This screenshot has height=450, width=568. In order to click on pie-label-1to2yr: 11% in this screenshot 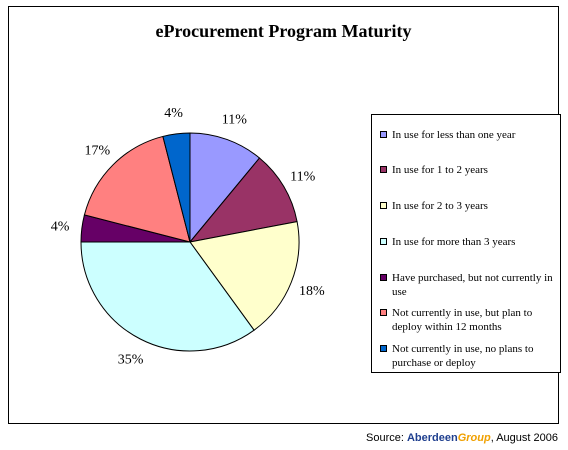, I will do `click(302, 176)`.